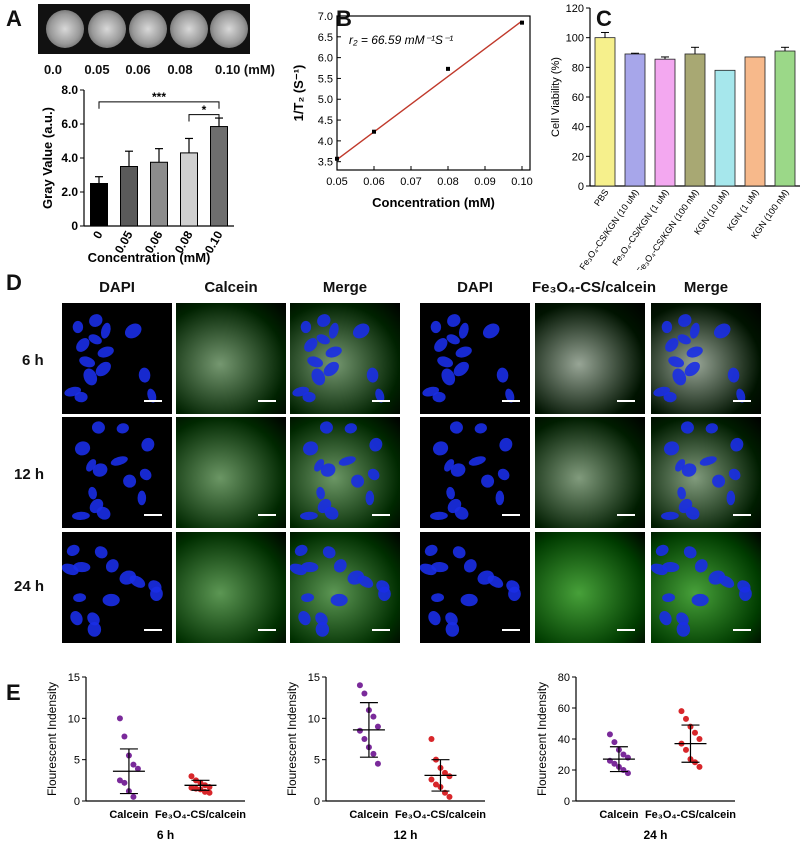 The width and height of the screenshot is (808, 844). I want to click on y-tick-label: 5, so click(77, 761).